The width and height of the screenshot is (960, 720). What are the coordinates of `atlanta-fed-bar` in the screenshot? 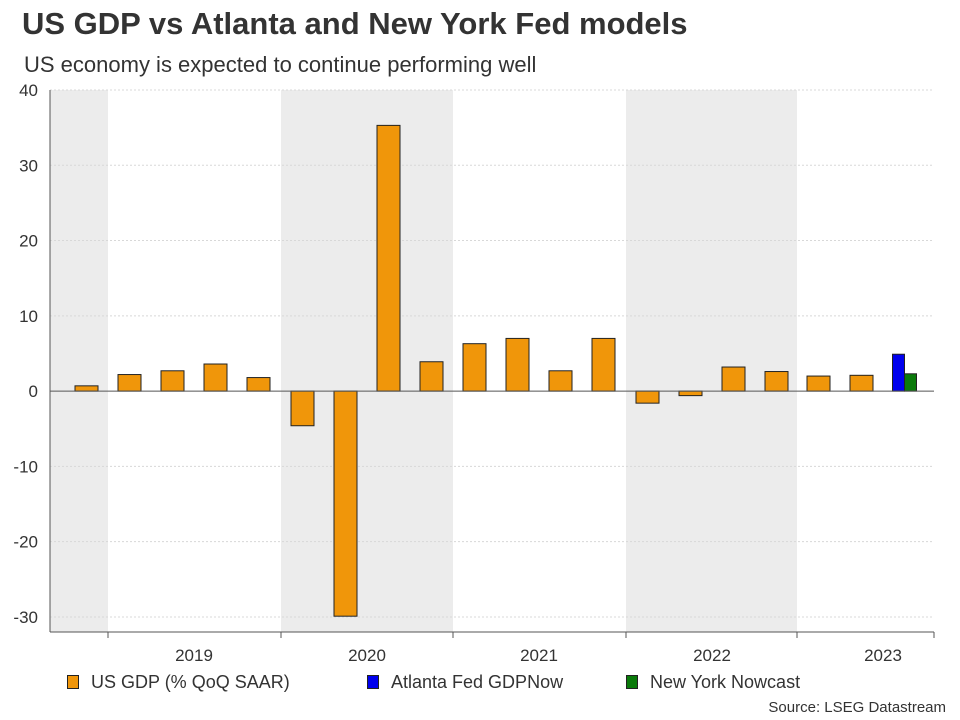 It's located at (898, 372).